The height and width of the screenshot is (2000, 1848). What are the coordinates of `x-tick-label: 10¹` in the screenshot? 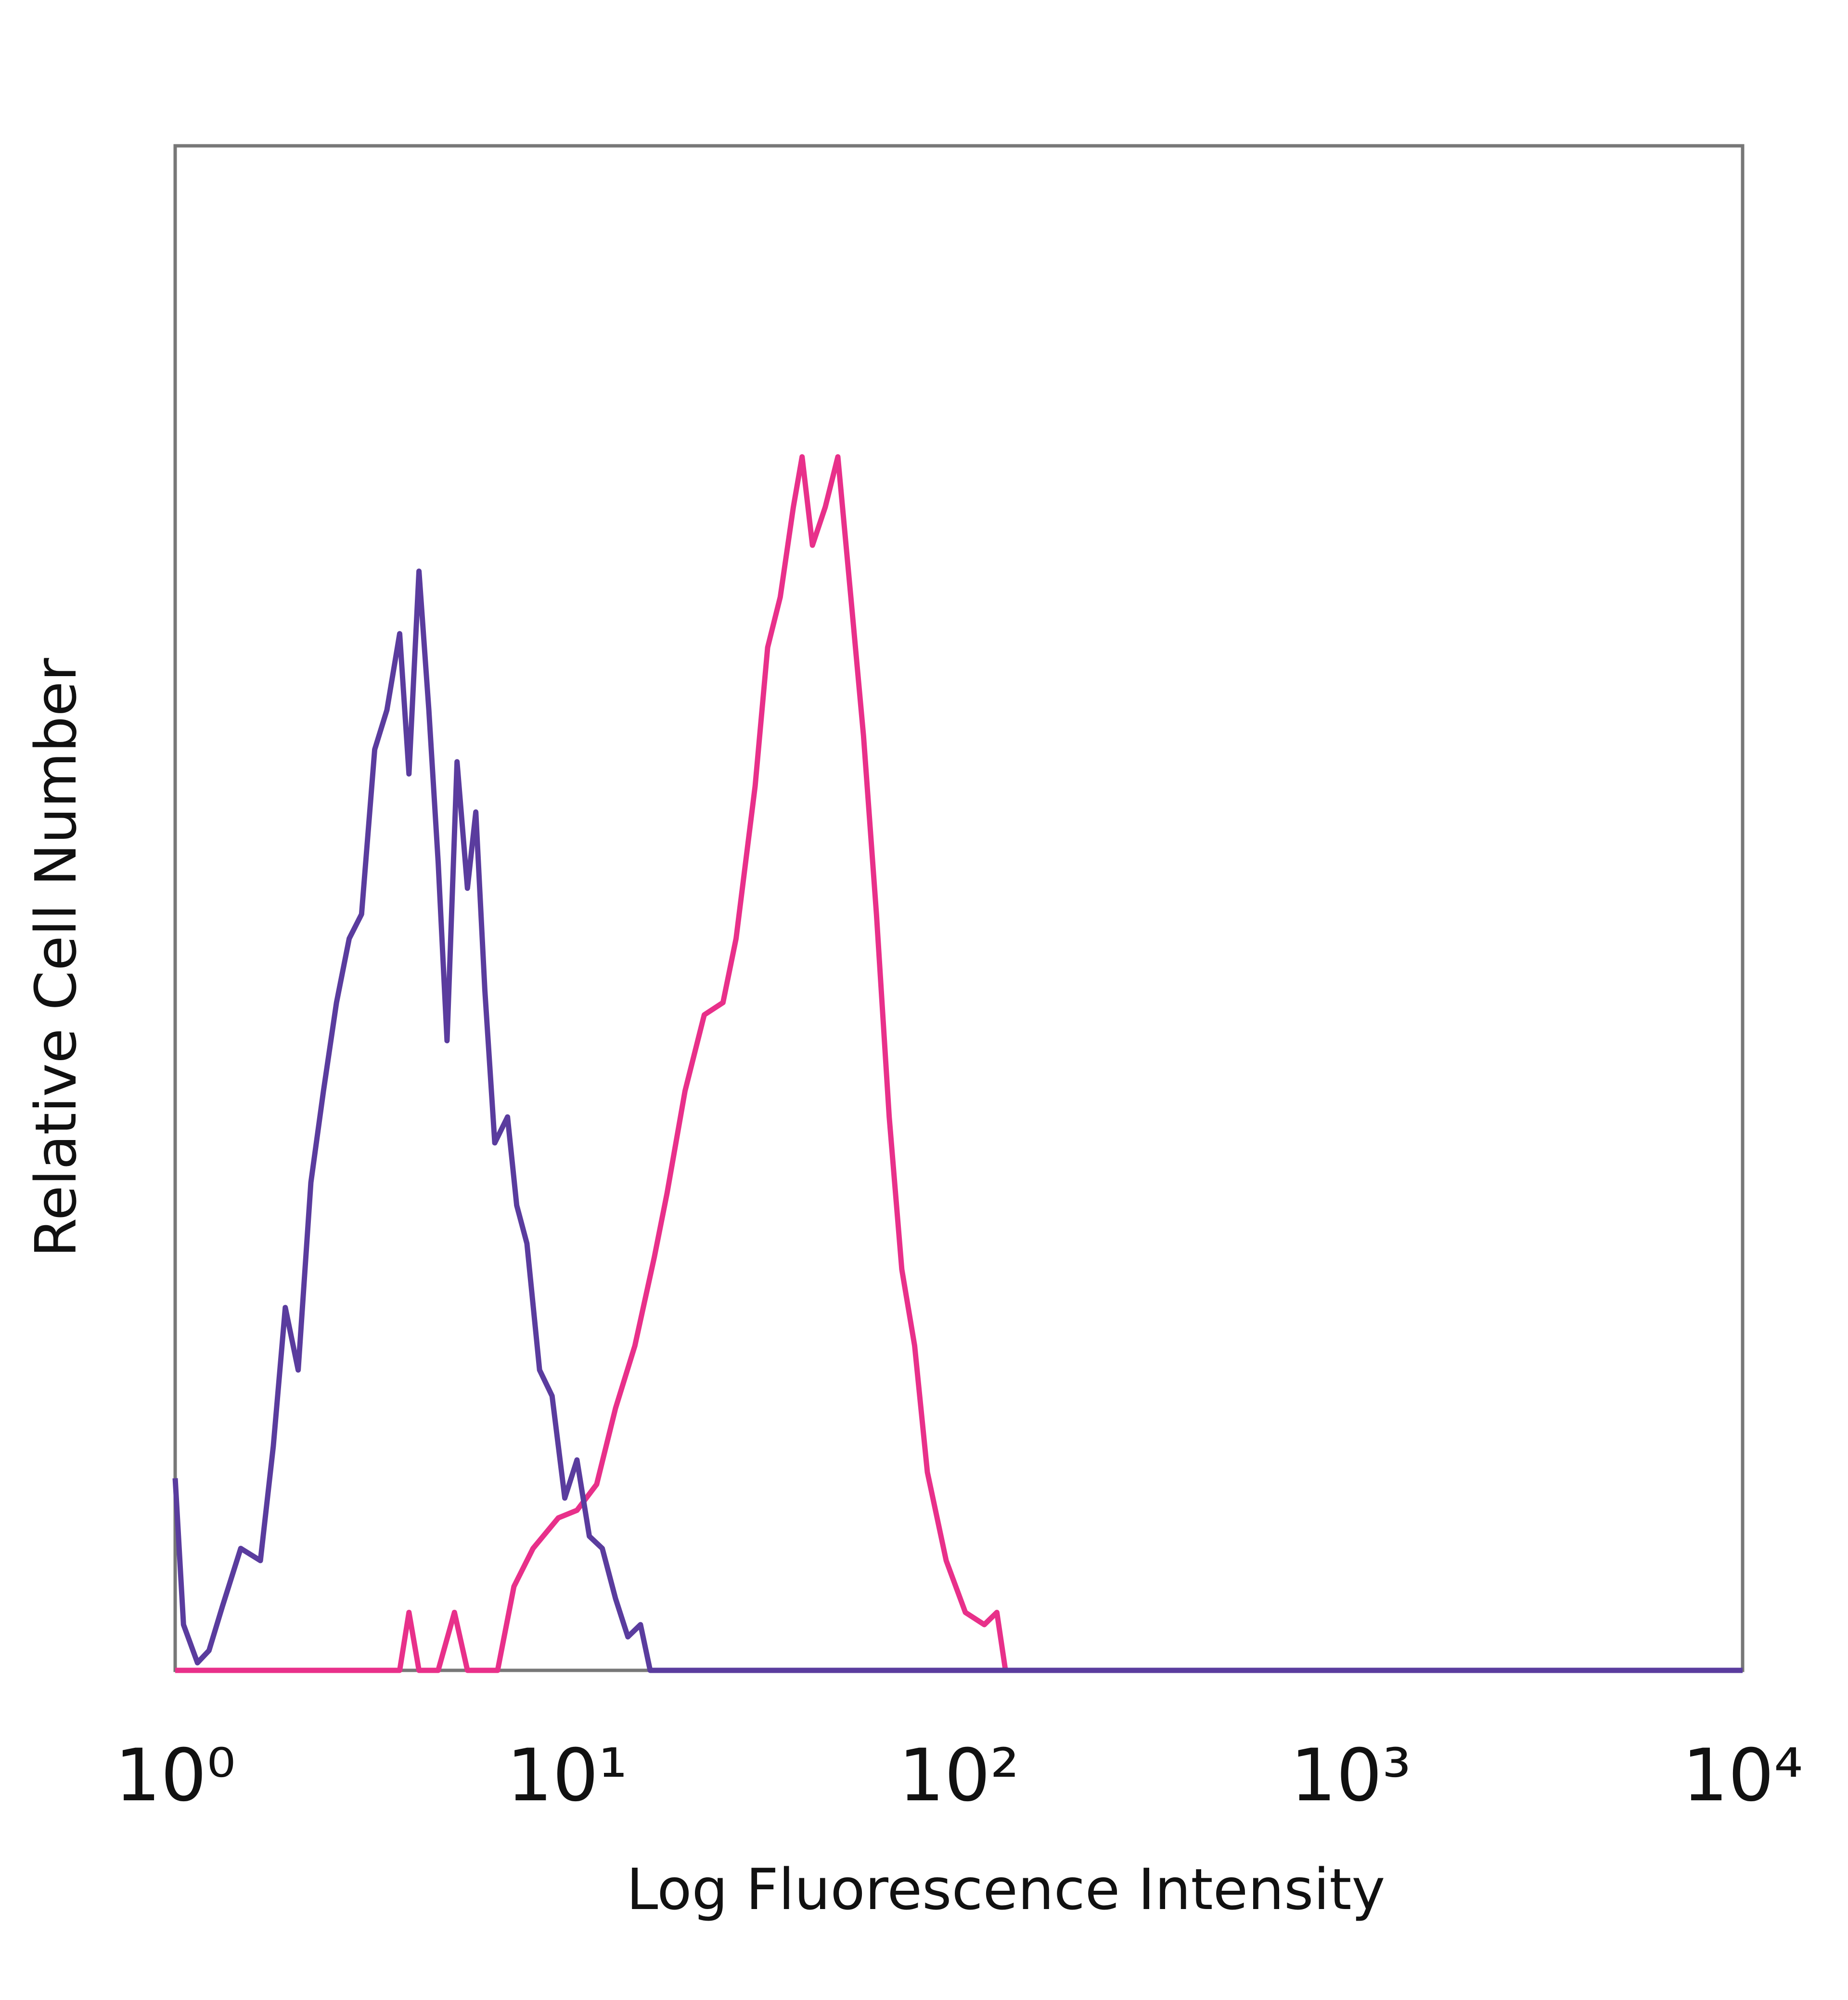 It's located at (567, 1776).